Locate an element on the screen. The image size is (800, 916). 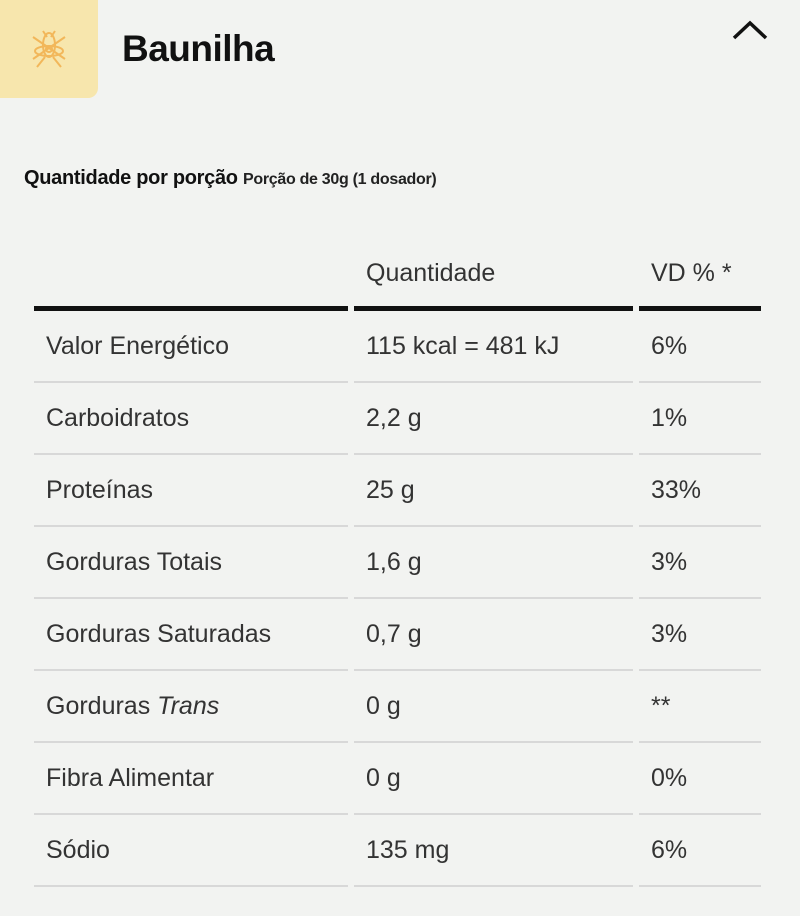
flavor-icon-box is located at coordinates (49, 49).